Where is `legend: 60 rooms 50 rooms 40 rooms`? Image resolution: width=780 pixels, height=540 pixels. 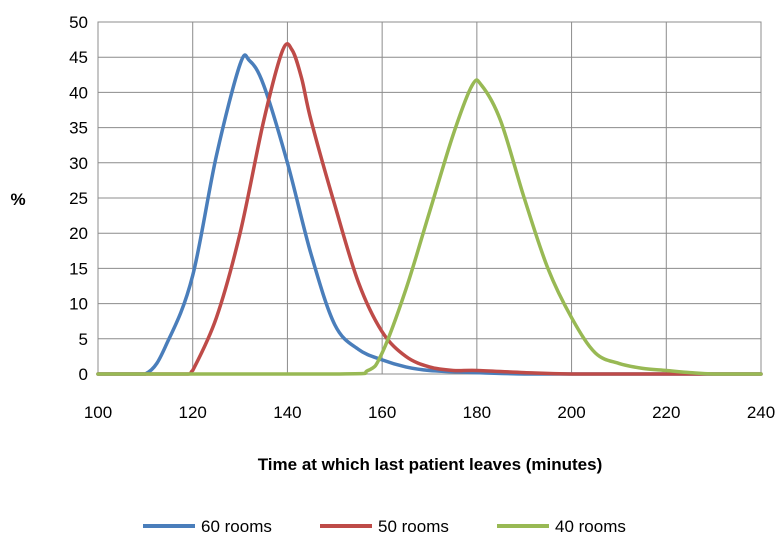
legend: 60 rooms 50 rooms 40 rooms is located at coordinates (384, 526).